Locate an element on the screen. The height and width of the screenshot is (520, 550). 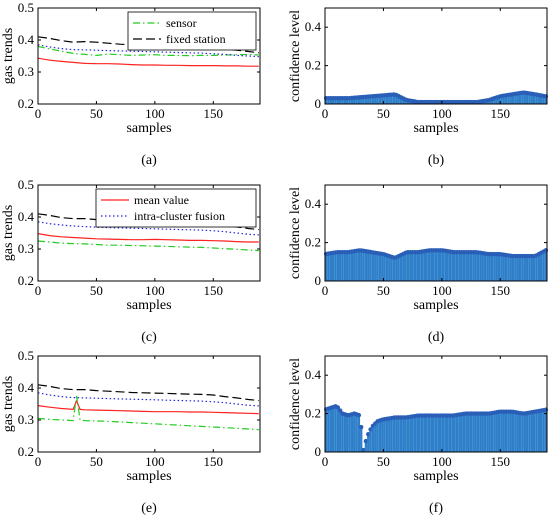
y-tick-label: 0 is located at coordinates (318, 103).